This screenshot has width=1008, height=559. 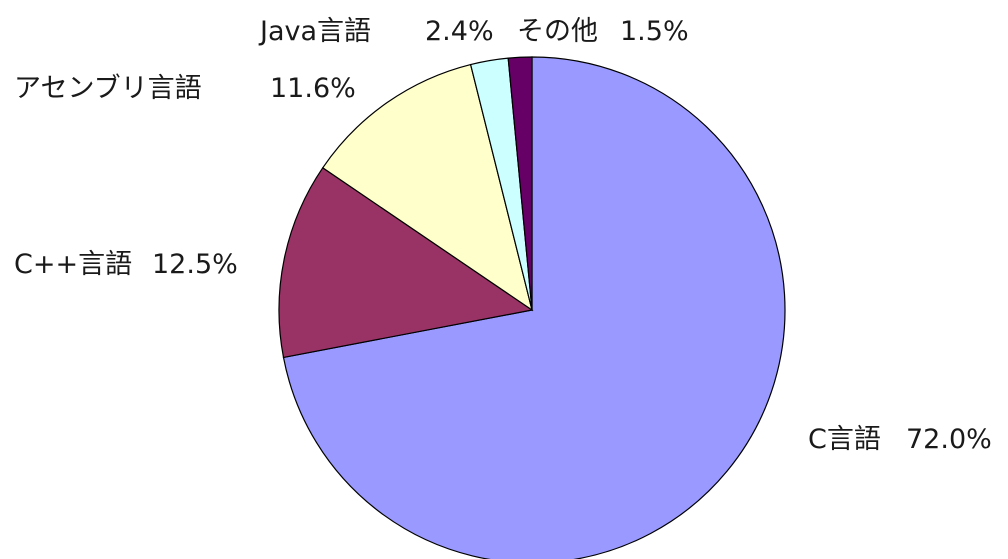 What do you see at coordinates (195, 264) in the screenshot?
I see `label-cpp-value: 12.5%` at bounding box center [195, 264].